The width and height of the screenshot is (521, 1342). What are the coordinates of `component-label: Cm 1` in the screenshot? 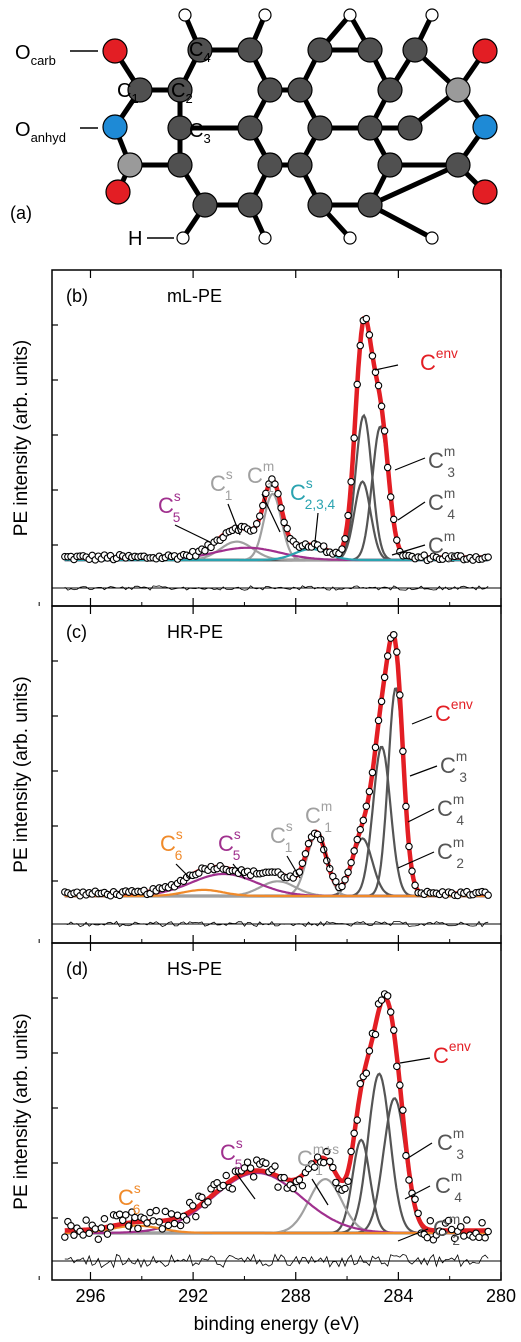 It's located at (260, 477).